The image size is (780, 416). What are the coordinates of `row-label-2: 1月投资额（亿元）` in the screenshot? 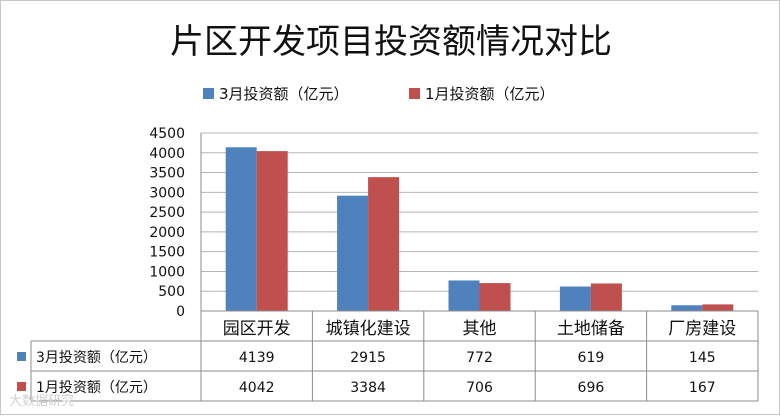 It's located at (96, 388).